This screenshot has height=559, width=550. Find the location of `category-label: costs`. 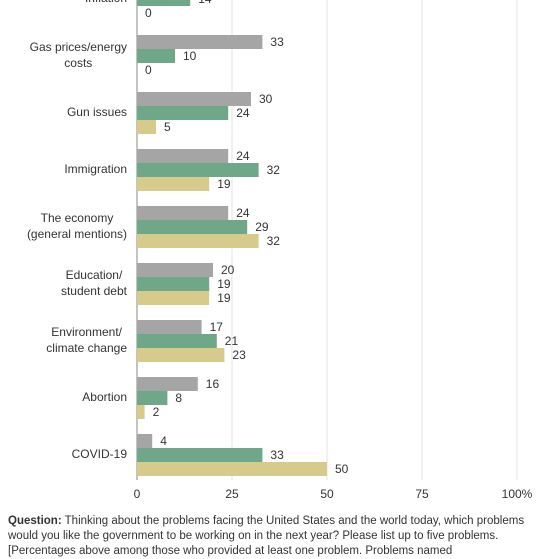

category-label: costs is located at coordinates (78, 63).